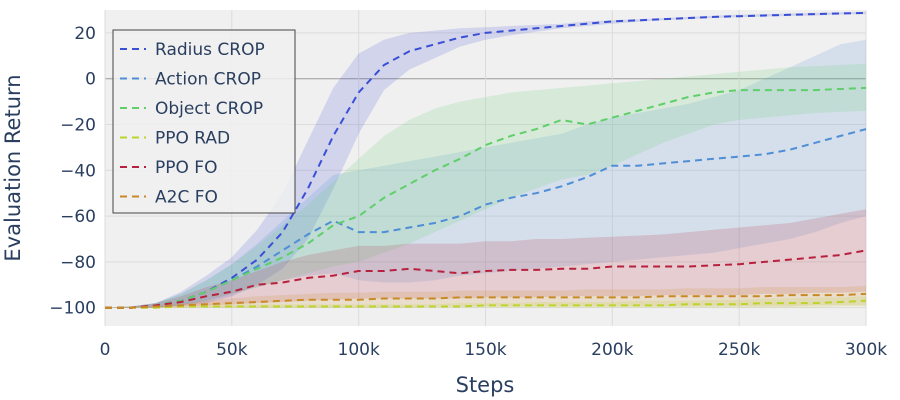 The width and height of the screenshot is (900, 400). What do you see at coordinates (78, 171) in the screenshot?
I see `y-tick-label: −40` at bounding box center [78, 171].